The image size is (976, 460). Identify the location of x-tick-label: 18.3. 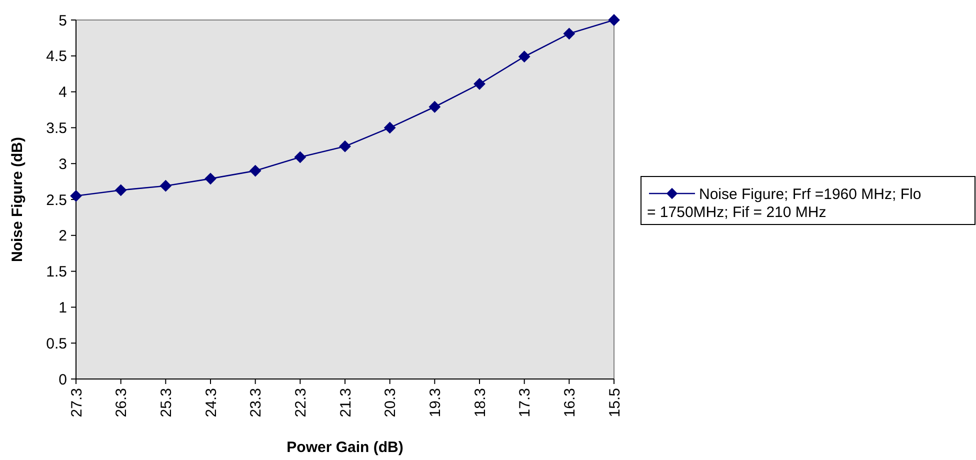
(480, 403).